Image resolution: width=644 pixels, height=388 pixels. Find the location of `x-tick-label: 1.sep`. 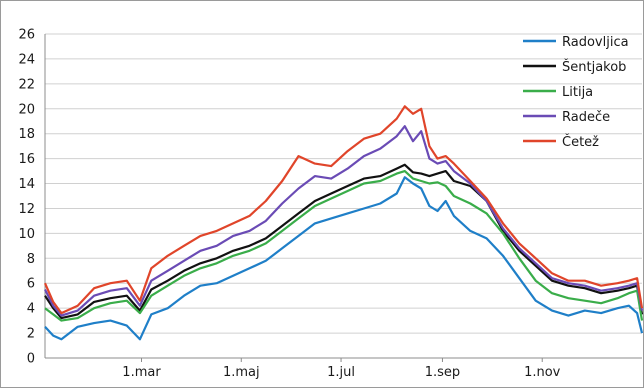

x-tick-label: 1.sep is located at coordinates (442, 372).